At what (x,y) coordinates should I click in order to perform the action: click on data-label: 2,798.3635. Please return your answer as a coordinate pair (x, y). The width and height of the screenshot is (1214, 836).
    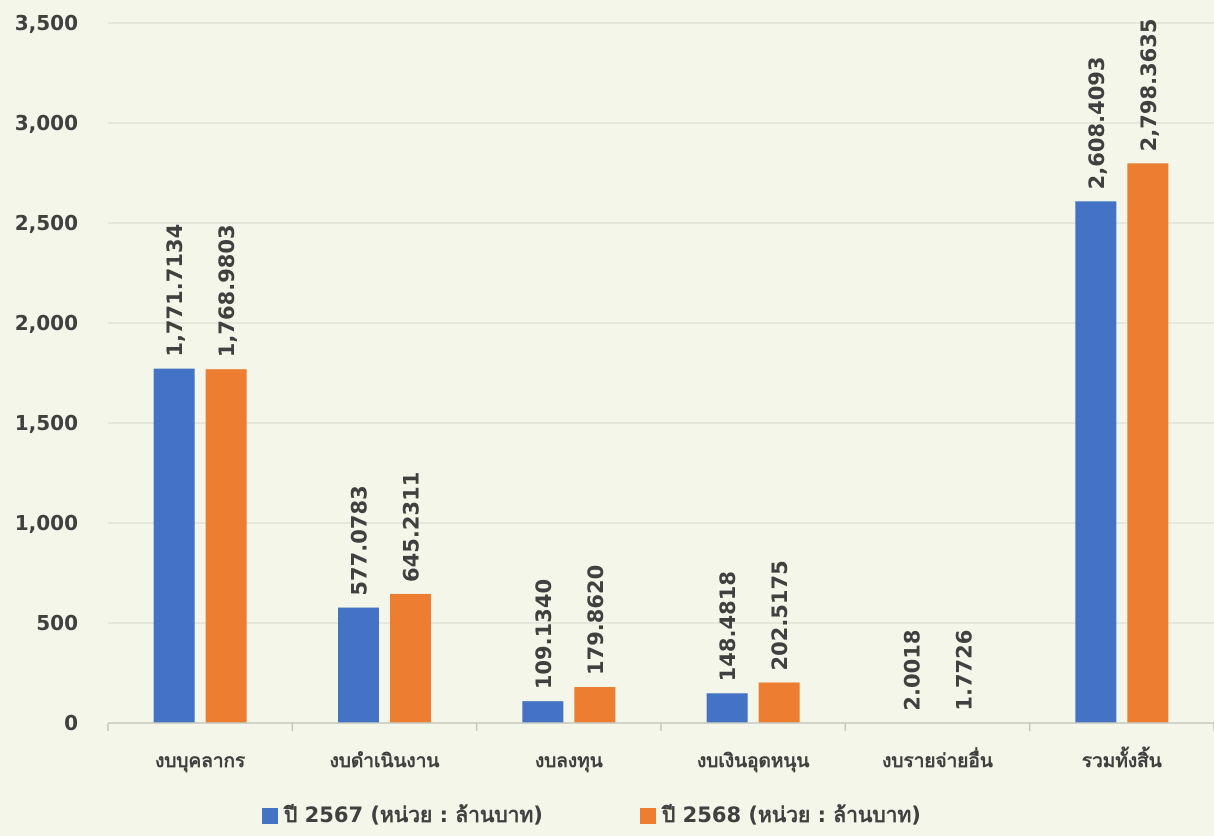
    Looking at the image, I should click on (1149, 84).